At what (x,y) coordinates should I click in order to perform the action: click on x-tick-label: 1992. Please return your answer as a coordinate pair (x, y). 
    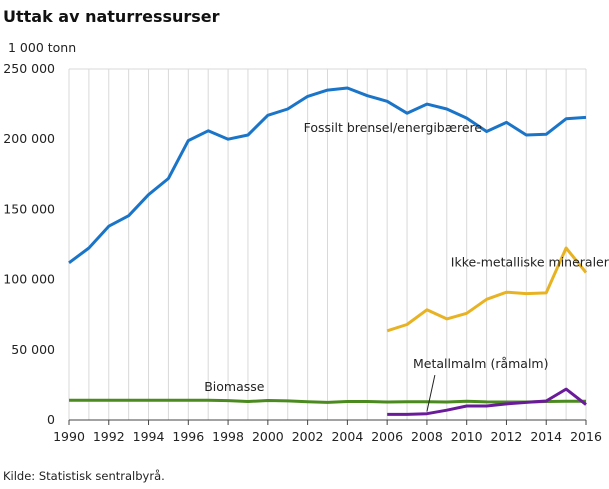
    Looking at the image, I should click on (109, 436).